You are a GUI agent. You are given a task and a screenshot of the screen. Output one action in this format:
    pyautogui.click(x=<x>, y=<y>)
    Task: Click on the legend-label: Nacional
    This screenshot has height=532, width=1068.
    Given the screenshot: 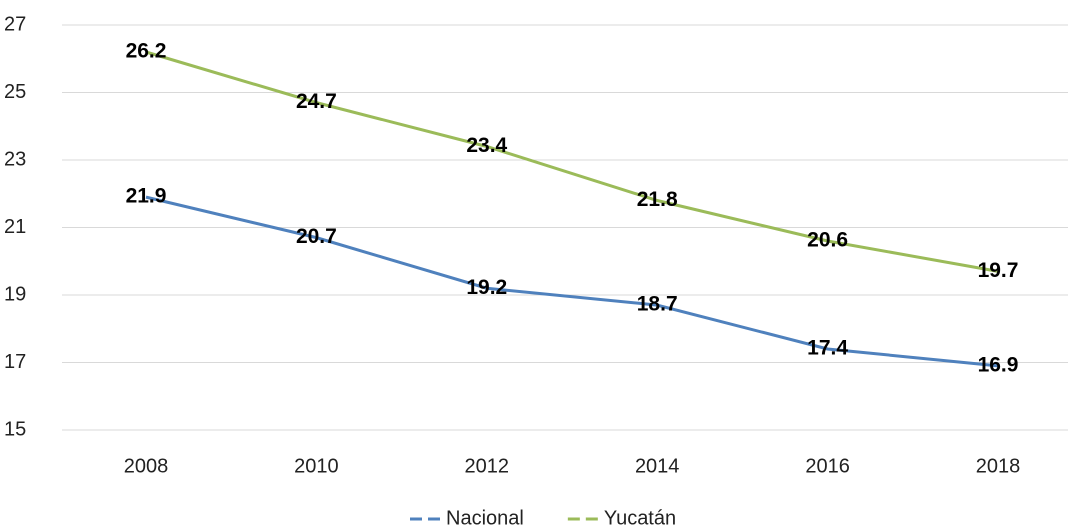 What is the action you would take?
    pyautogui.click(x=485, y=518)
    